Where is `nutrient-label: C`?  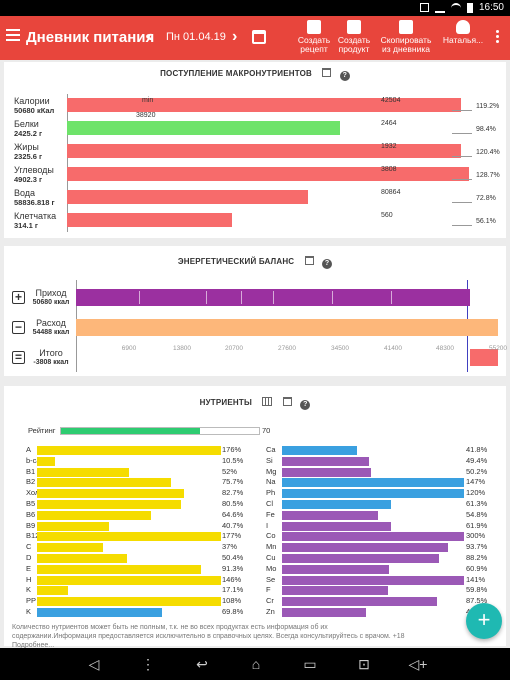
nutrient-label: C is located at coordinates (29, 547).